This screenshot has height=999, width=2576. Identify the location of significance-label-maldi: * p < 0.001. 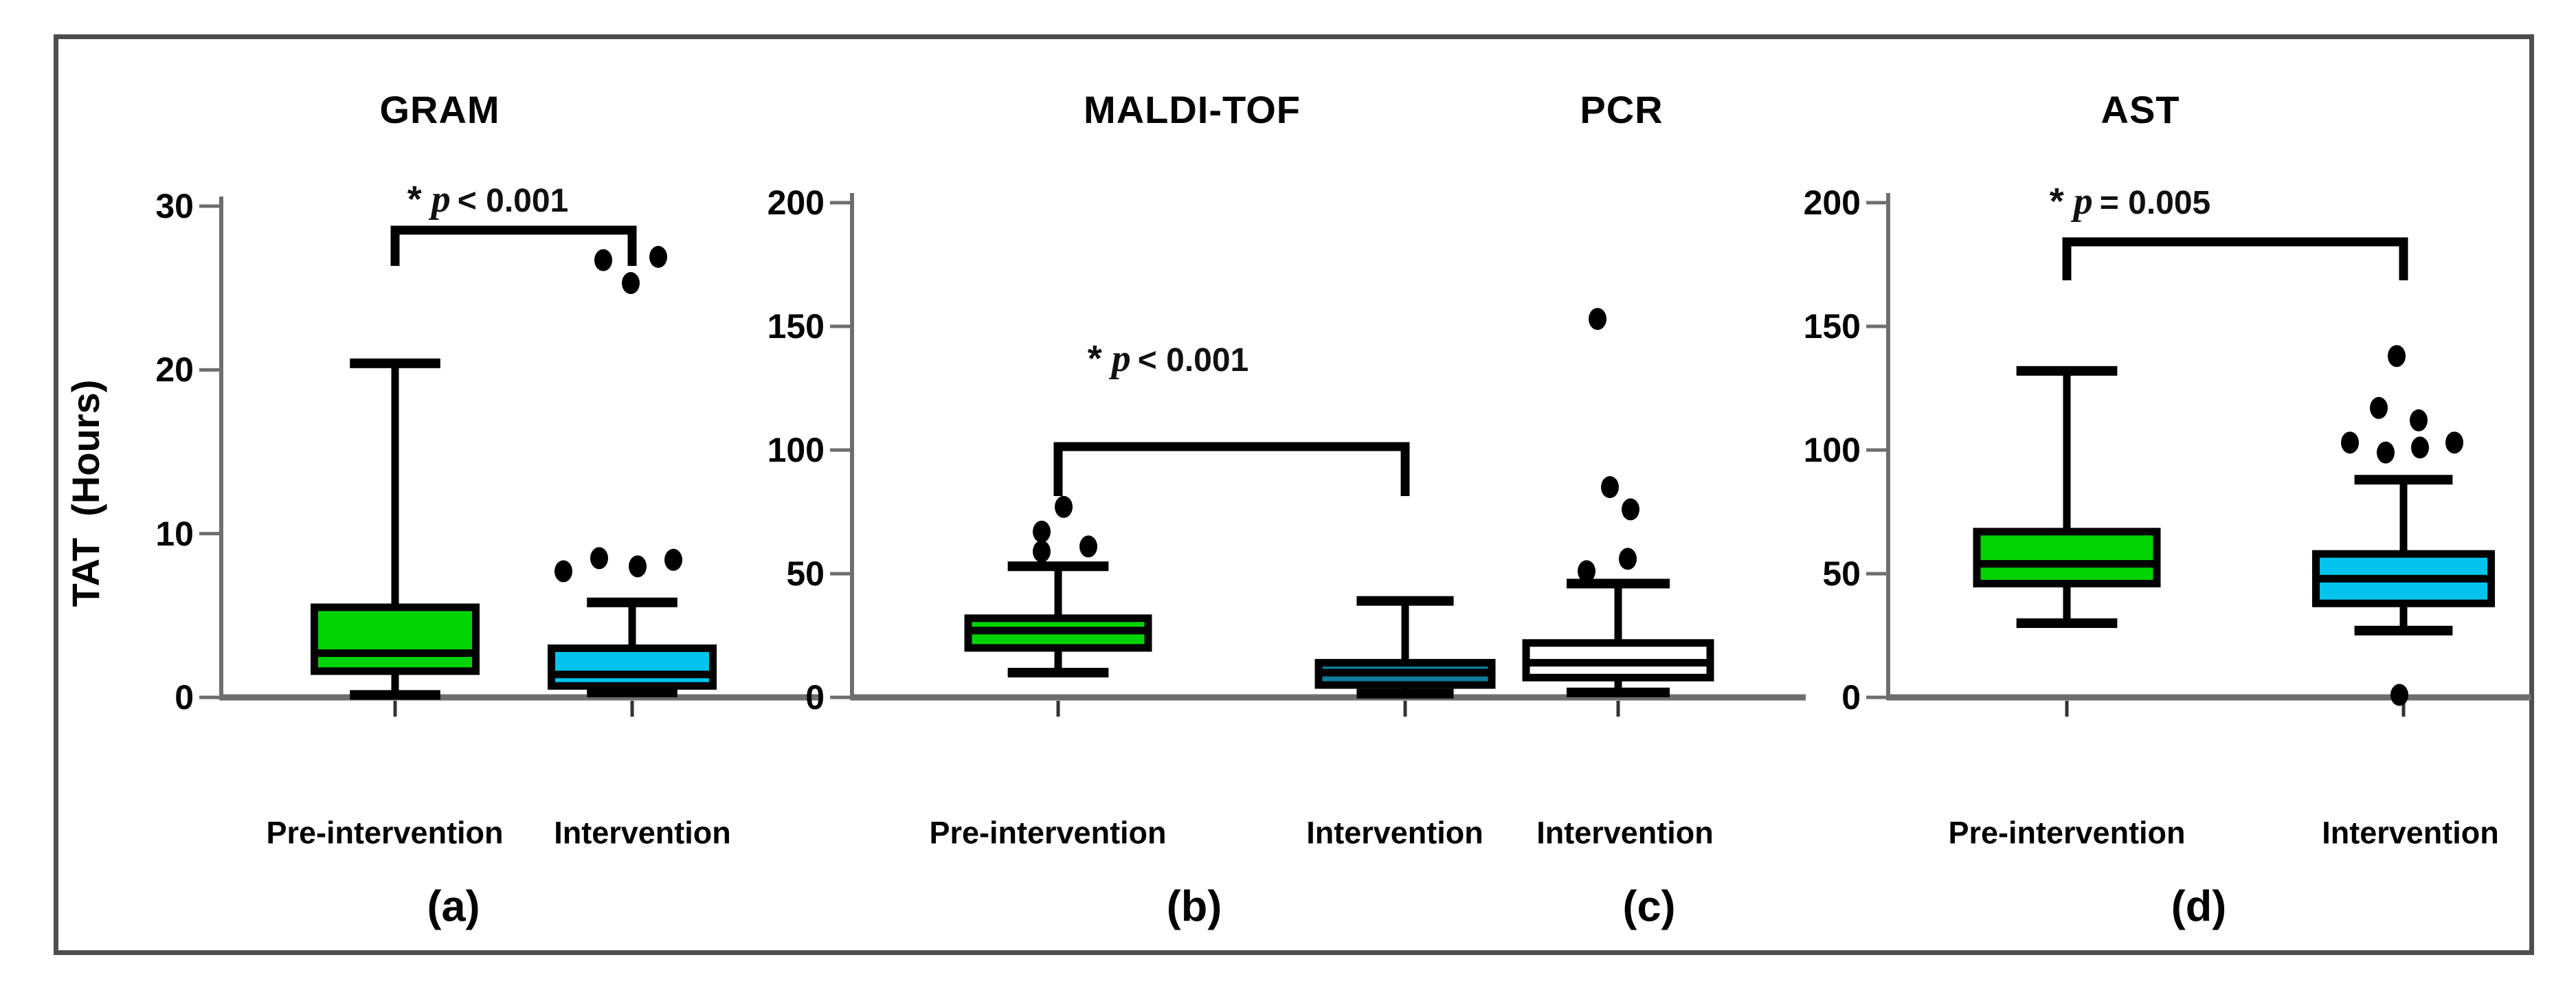
(1168, 359).